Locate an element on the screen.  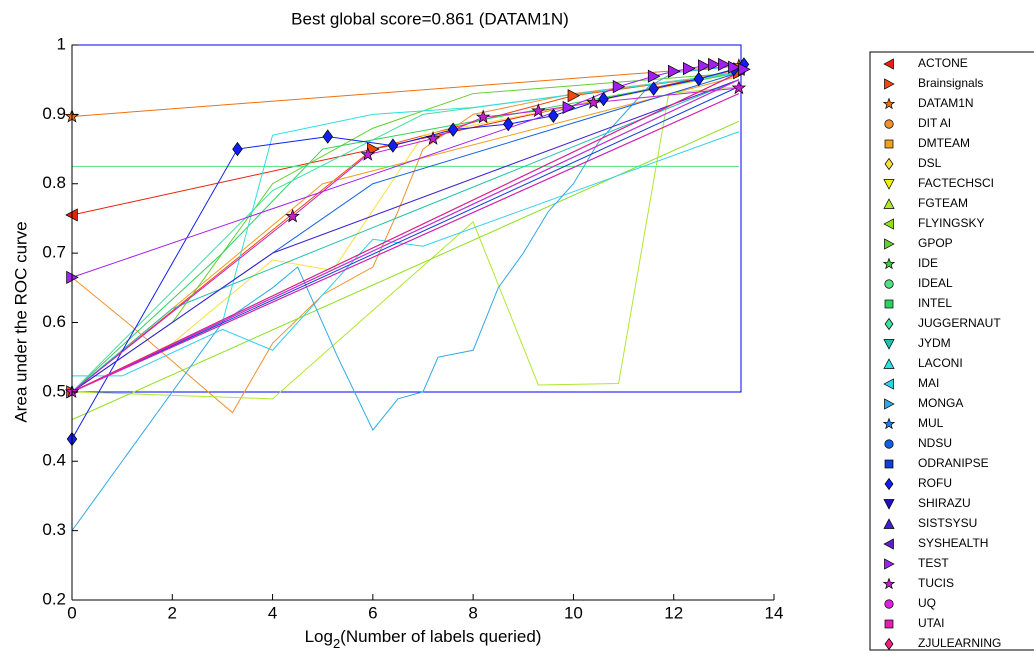
y-tick-label: 0.8 is located at coordinates (54, 182).